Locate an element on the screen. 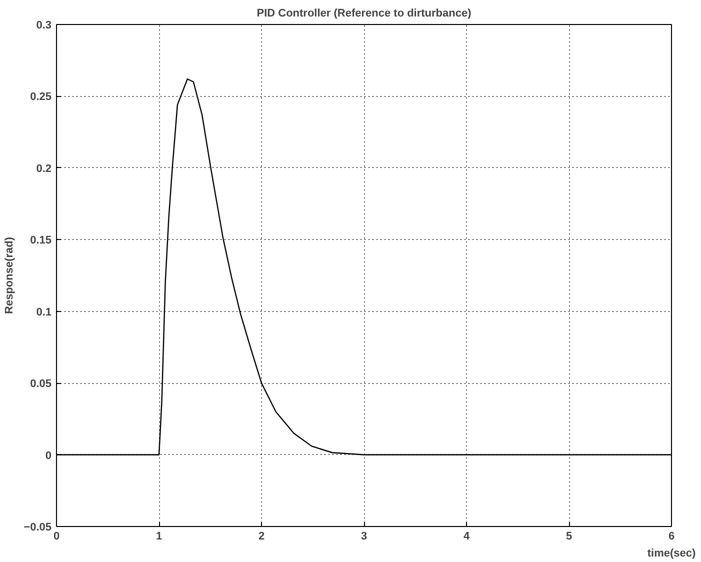 This screenshot has height=562, width=701. y-tick-label: 0.05 is located at coordinates (41, 384).